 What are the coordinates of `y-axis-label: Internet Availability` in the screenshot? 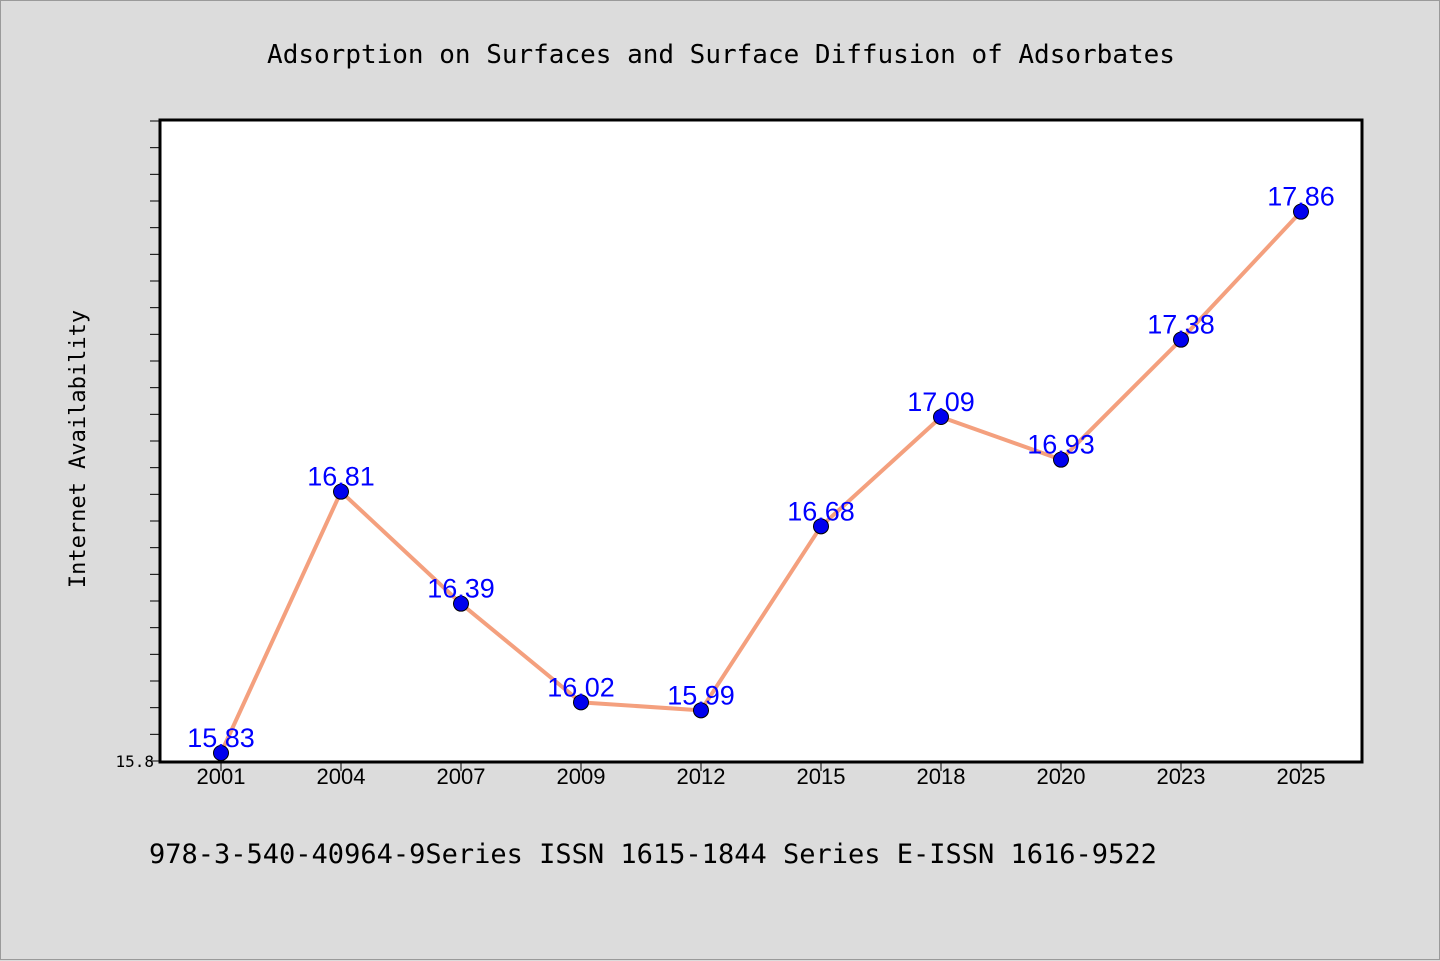 It's located at (78, 449).